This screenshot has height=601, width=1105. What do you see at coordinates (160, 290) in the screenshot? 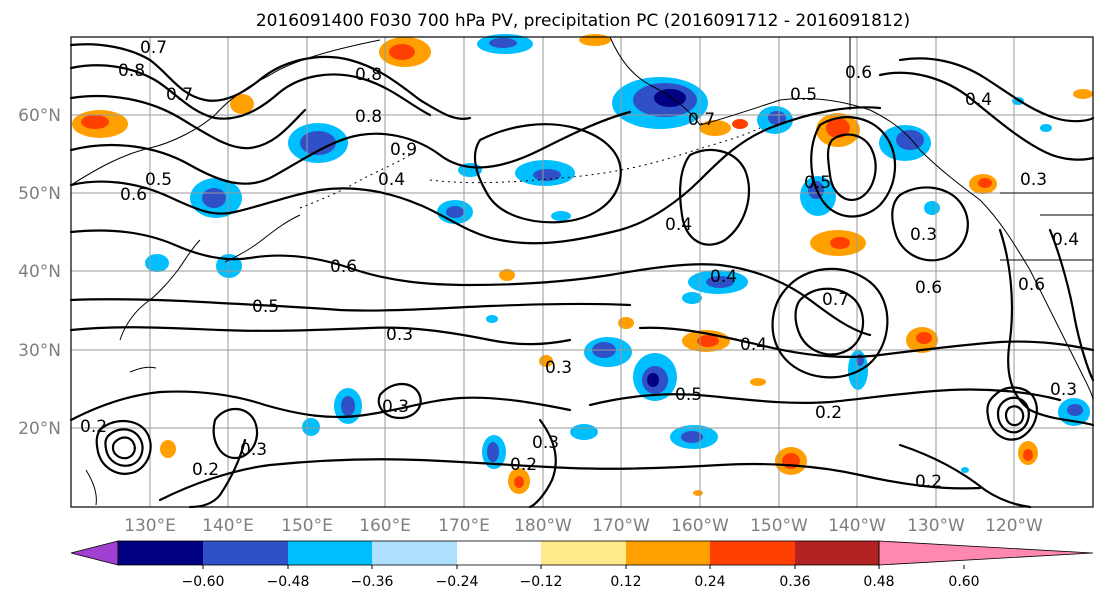
I see `china-coastline` at bounding box center [160, 290].